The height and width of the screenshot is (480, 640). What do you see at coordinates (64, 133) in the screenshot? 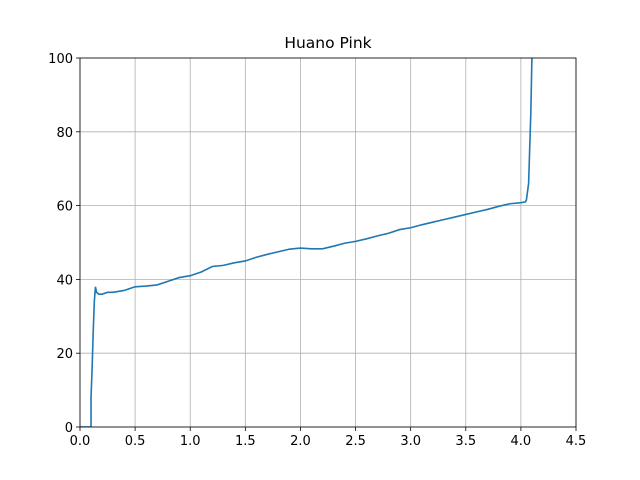
I see `y-tick-label: 80` at bounding box center [64, 133].